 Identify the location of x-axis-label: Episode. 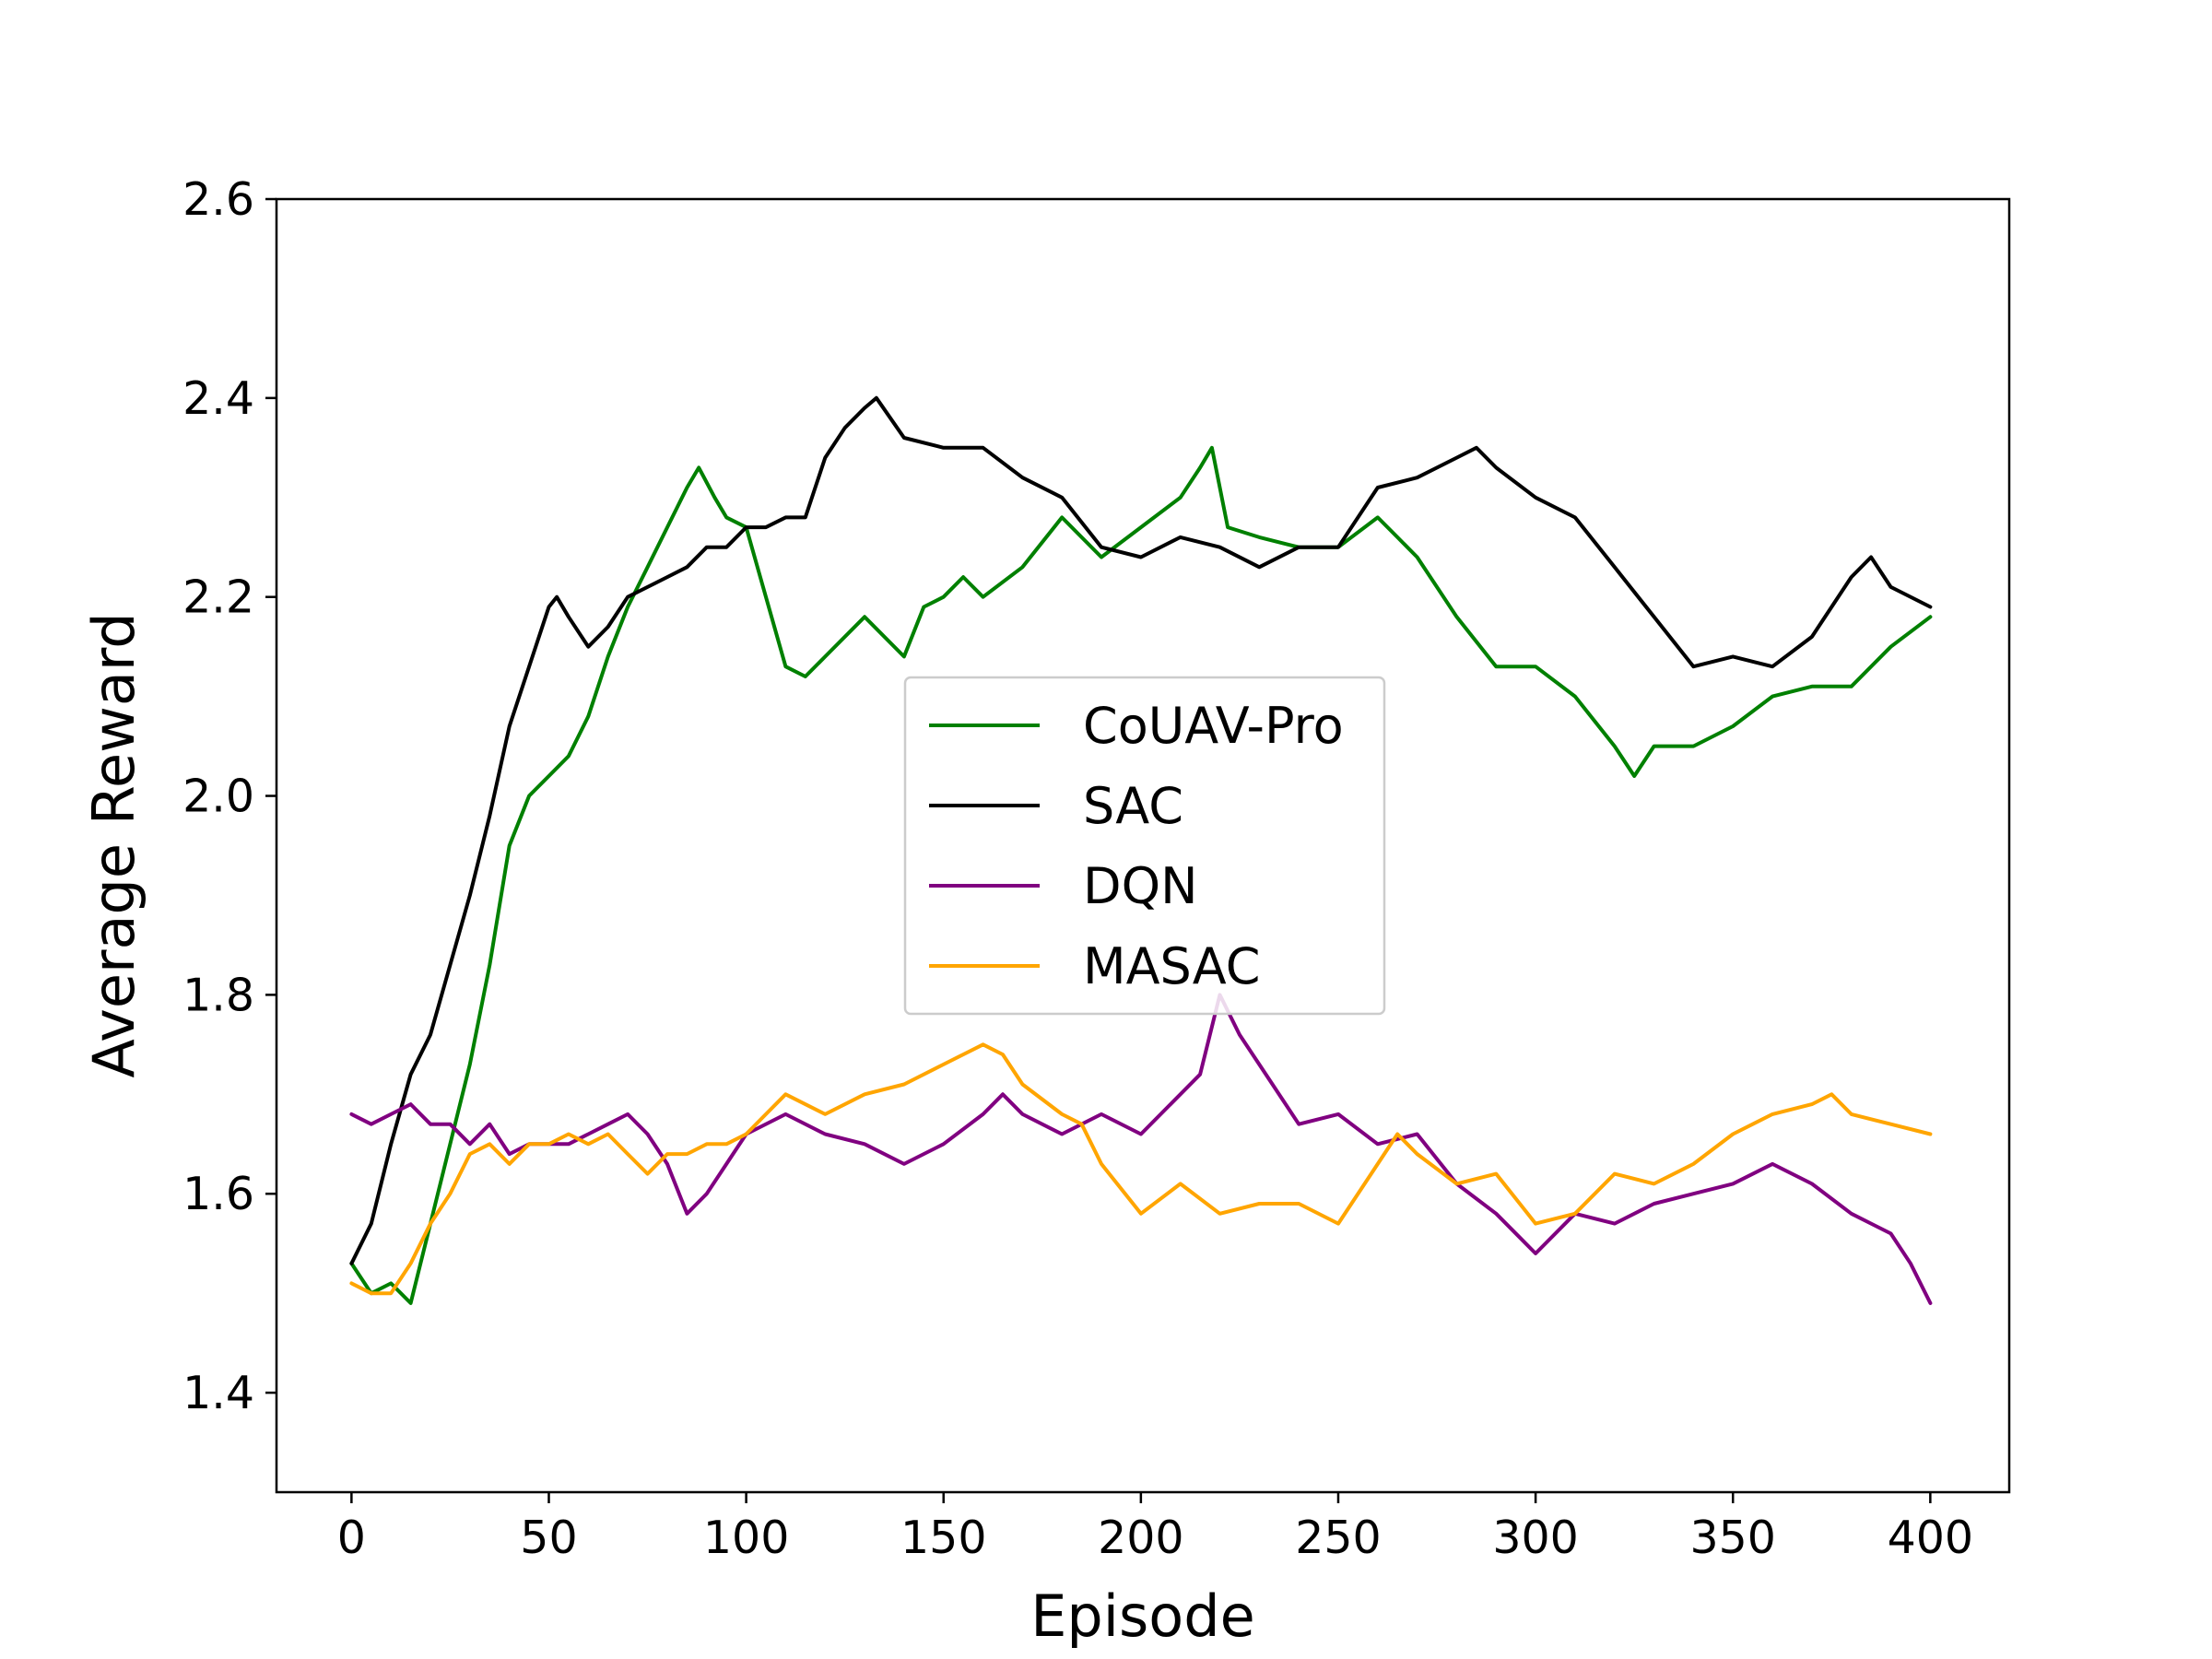
(1142, 1616).